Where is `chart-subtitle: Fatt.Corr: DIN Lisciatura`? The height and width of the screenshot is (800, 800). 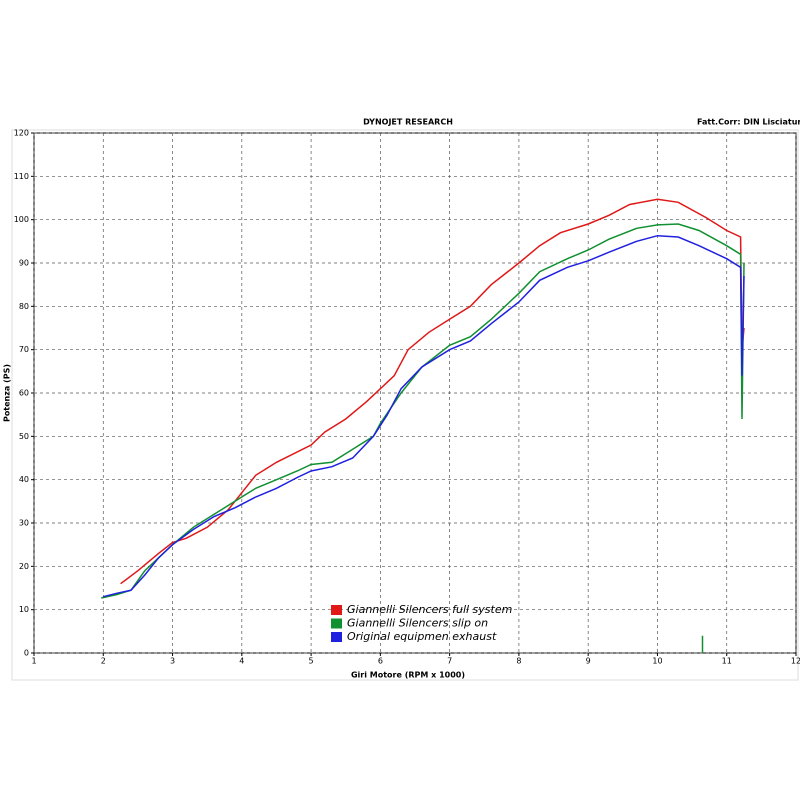 chart-subtitle: Fatt.Corr: DIN Lisciatura is located at coordinates (748, 122).